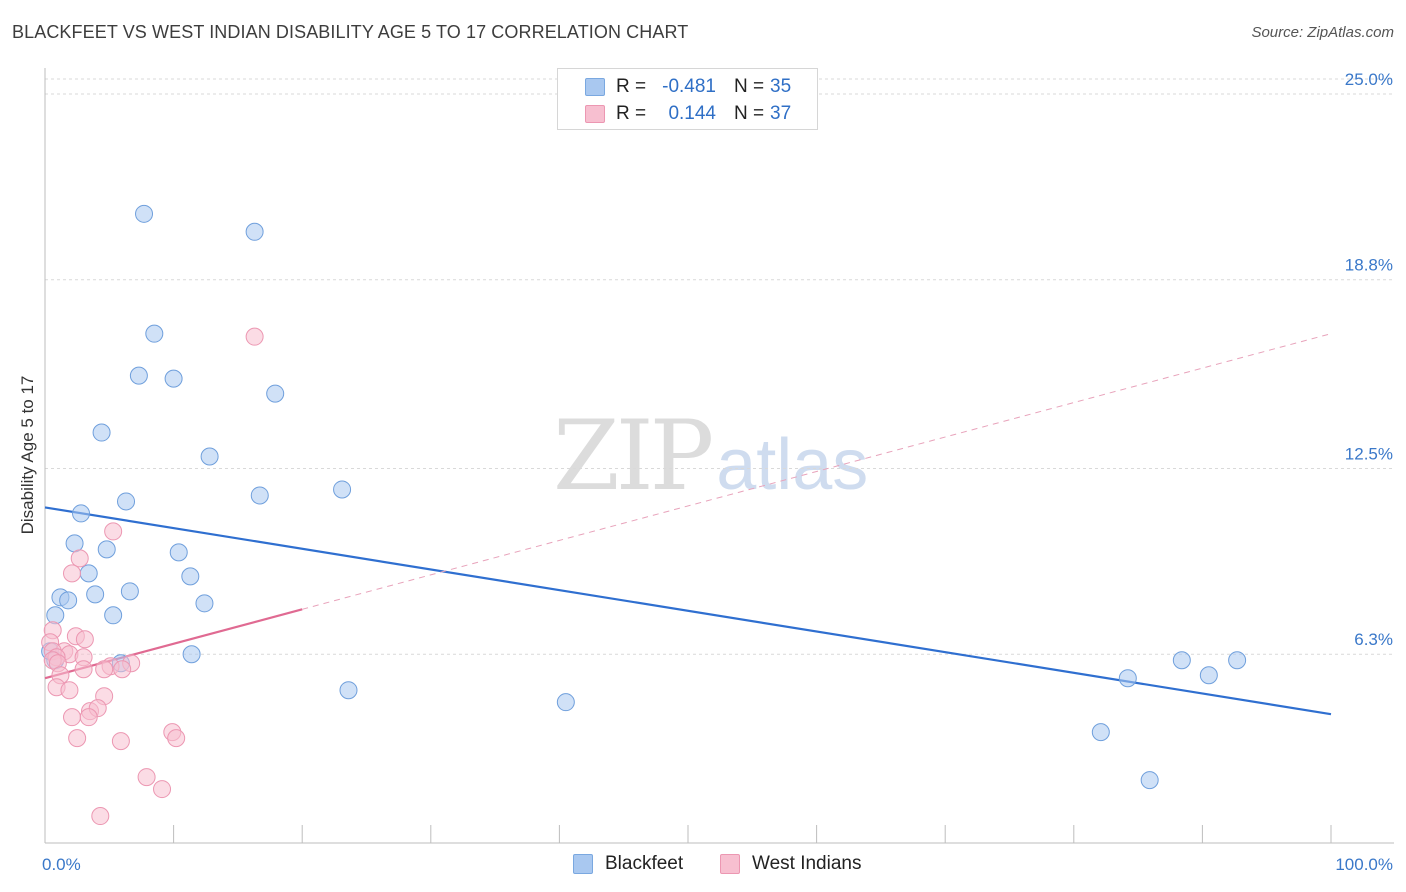 This screenshot has height=892, width=1406. What do you see at coordinates (807, 863) in the screenshot?
I see `legend-label-west-indians: West Indians` at bounding box center [807, 863].